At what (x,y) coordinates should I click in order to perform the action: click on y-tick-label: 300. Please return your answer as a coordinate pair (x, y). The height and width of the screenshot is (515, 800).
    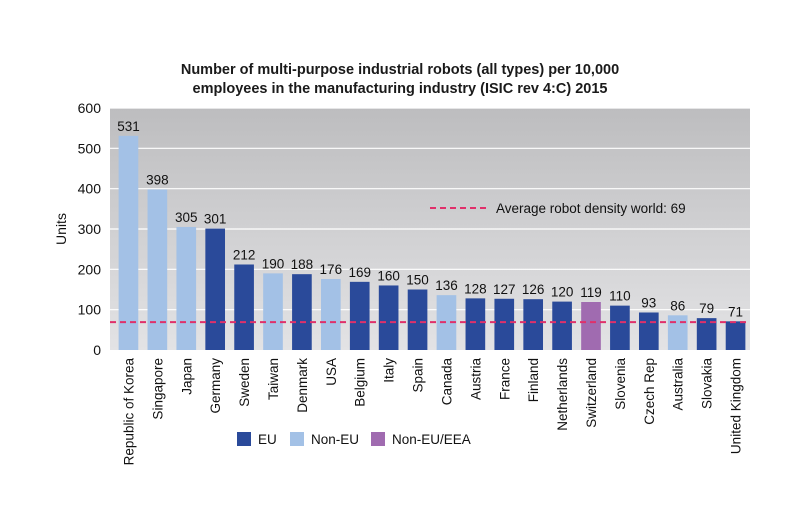
    Looking at the image, I should click on (90, 229).